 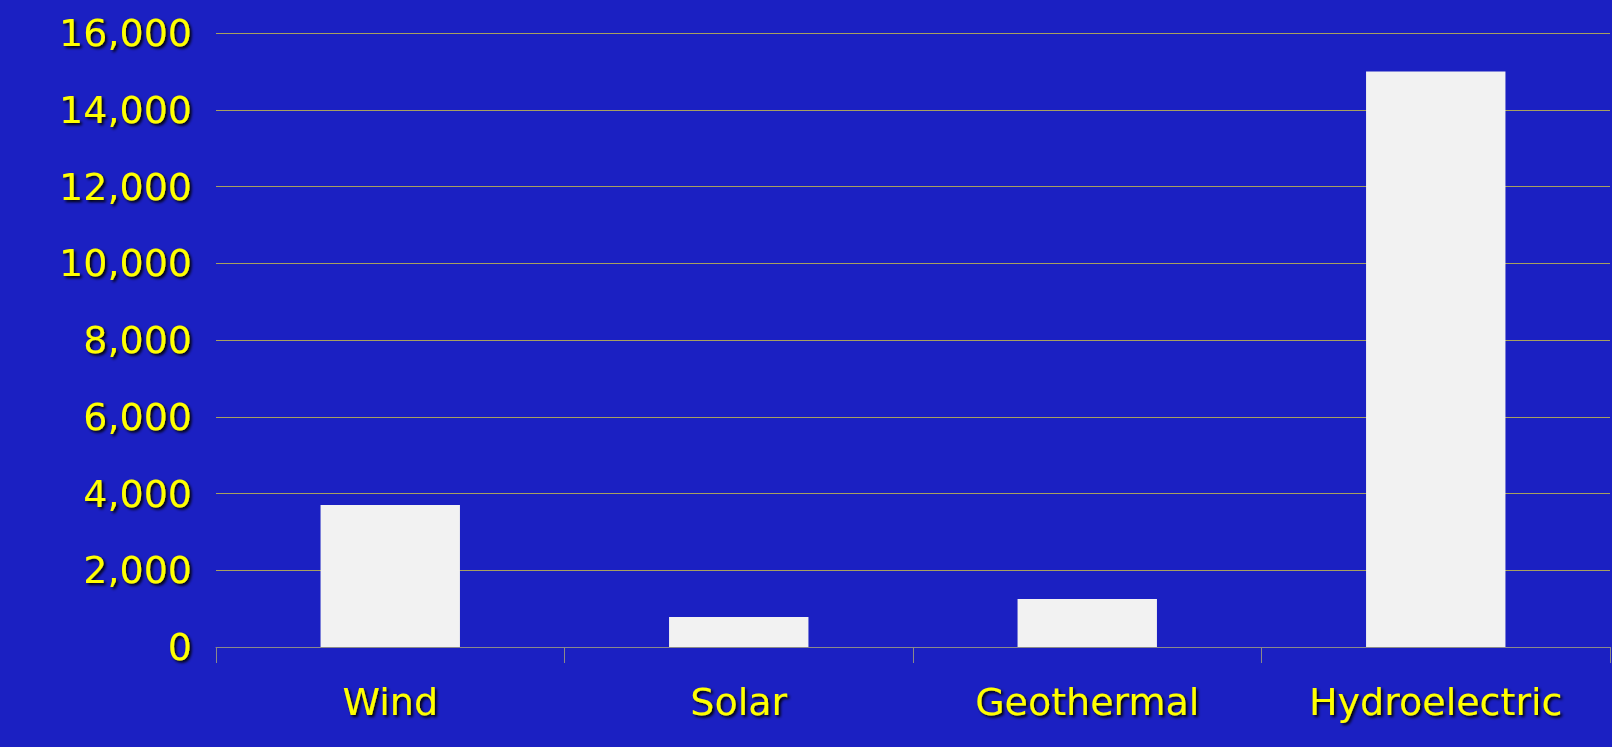 I want to click on y-tick-label: 0, so click(x=179, y=647).